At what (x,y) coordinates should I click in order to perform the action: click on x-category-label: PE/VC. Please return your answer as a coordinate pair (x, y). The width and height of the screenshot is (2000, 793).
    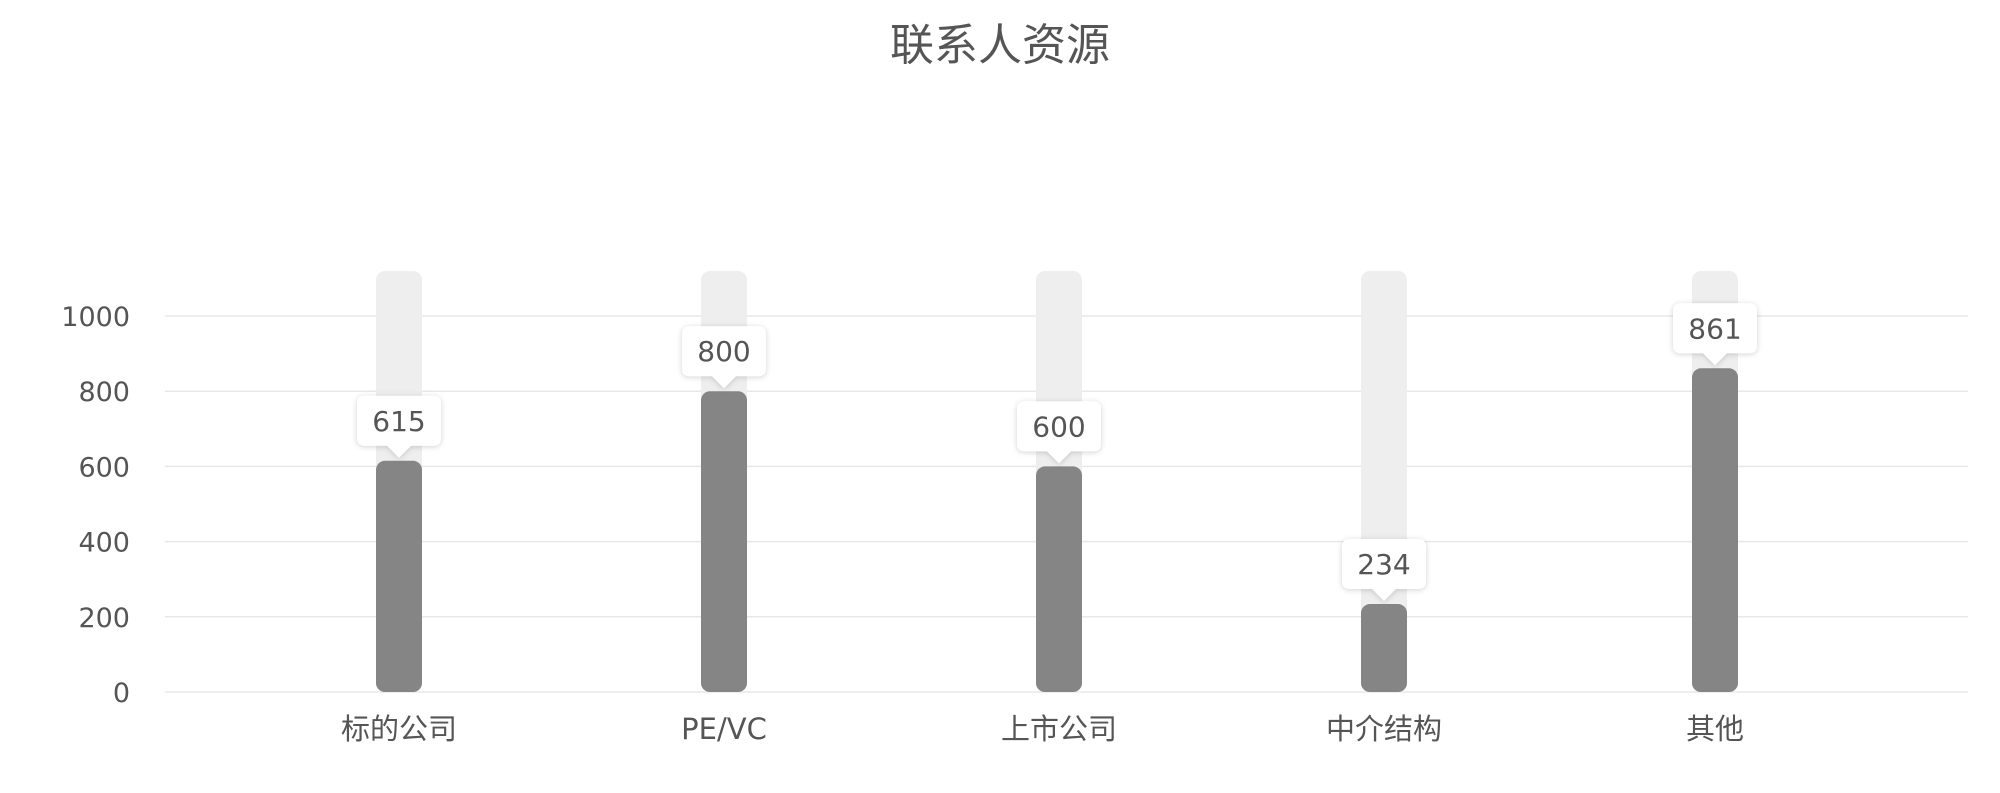
    Looking at the image, I should click on (724, 729).